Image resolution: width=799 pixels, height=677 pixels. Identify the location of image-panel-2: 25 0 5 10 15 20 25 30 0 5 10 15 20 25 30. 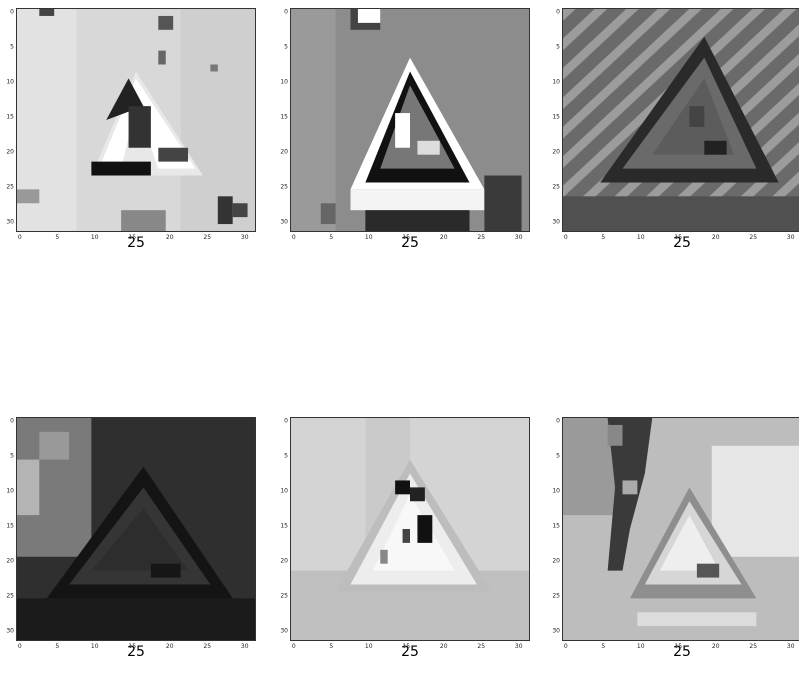
(405, 138).